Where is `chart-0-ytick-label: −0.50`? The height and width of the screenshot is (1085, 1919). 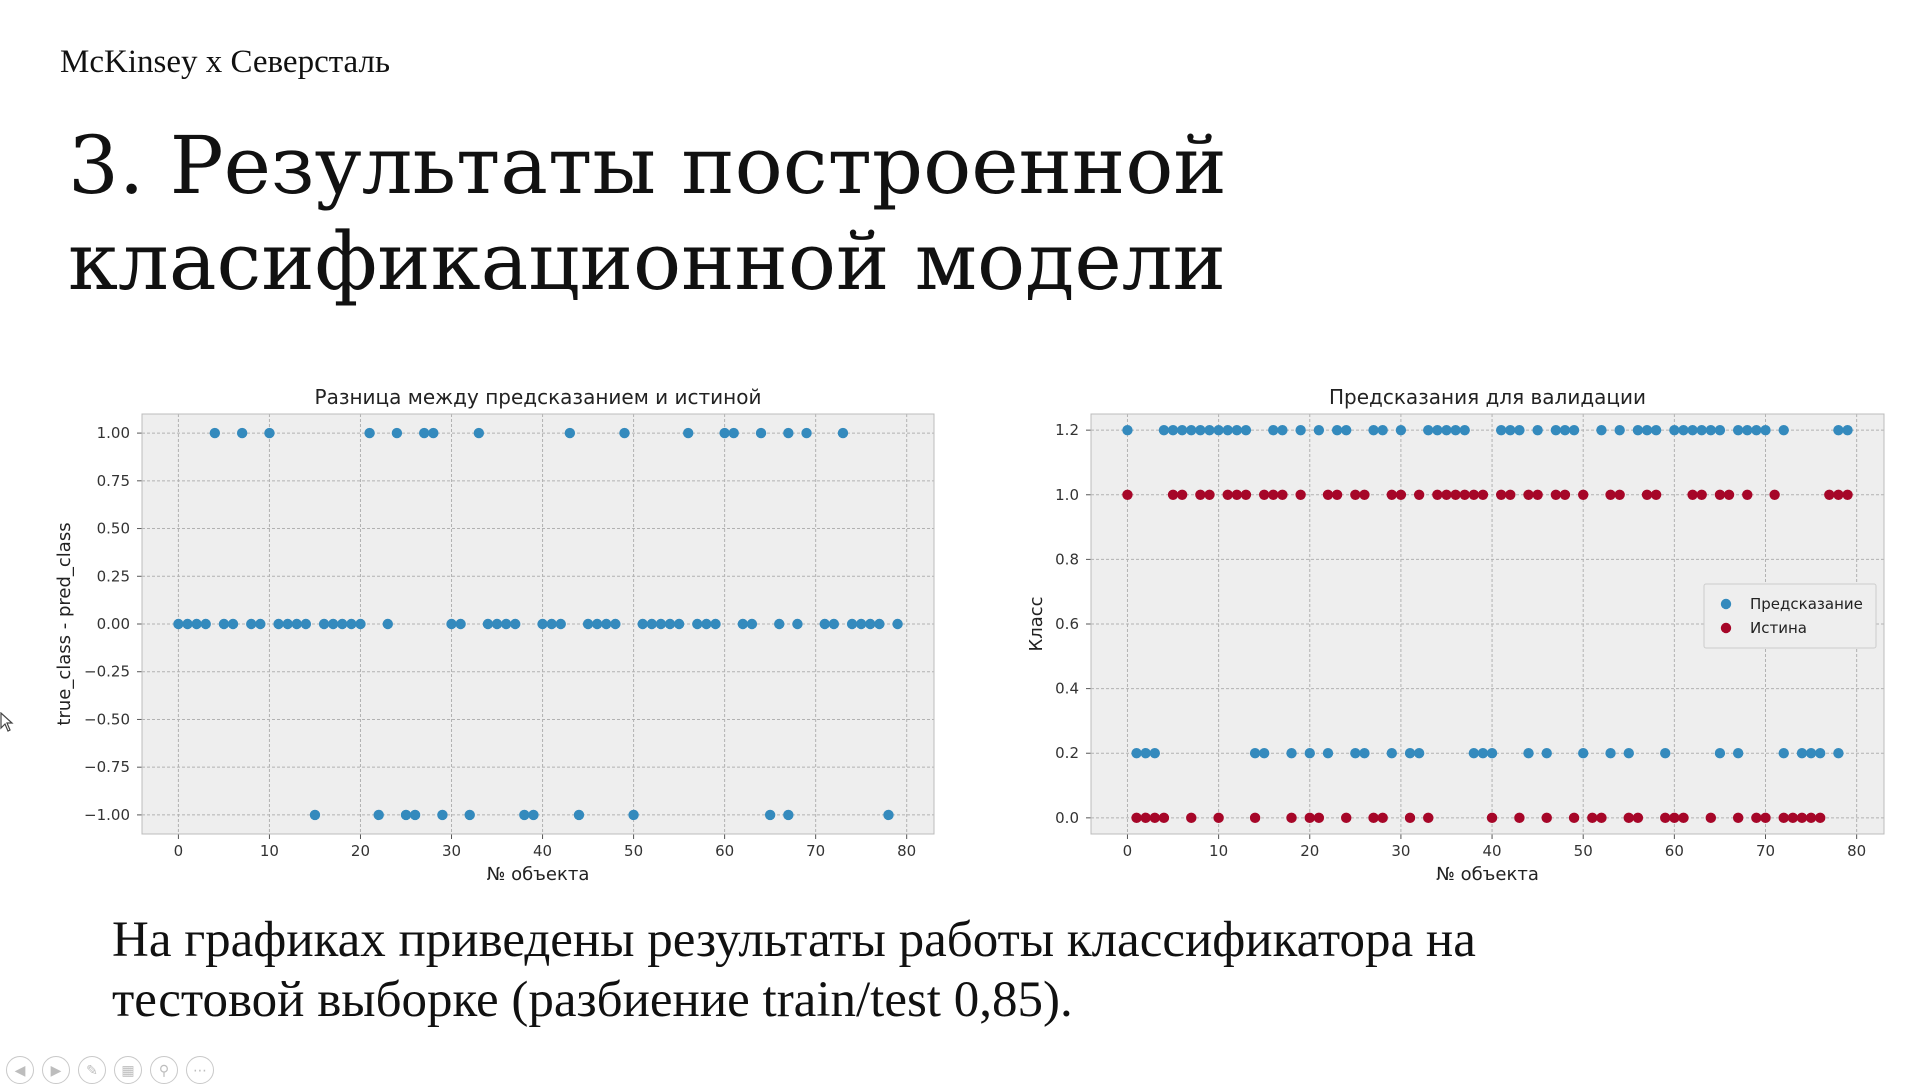
chart-0-ytick-label: −0.50 is located at coordinates (107, 719).